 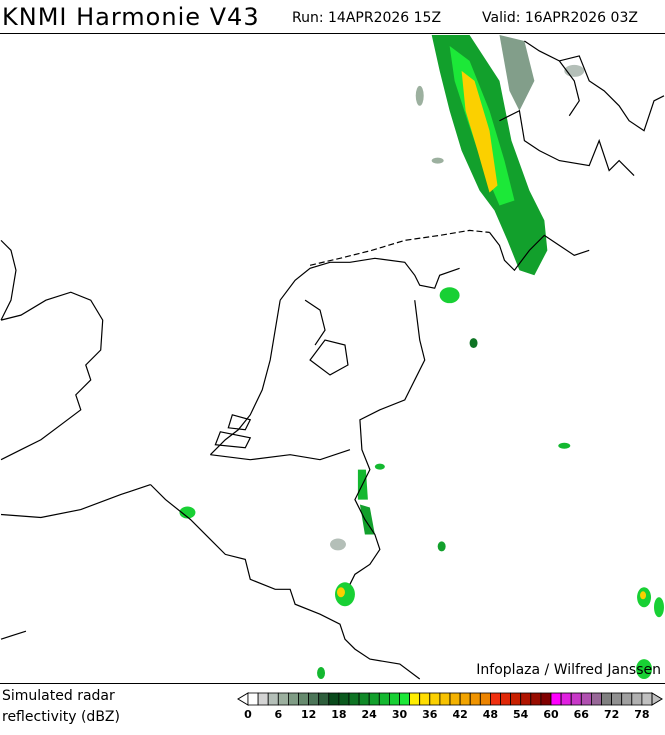 I want to click on attribution: Infoplaza / Wilfred Janssen, so click(x=568, y=670).